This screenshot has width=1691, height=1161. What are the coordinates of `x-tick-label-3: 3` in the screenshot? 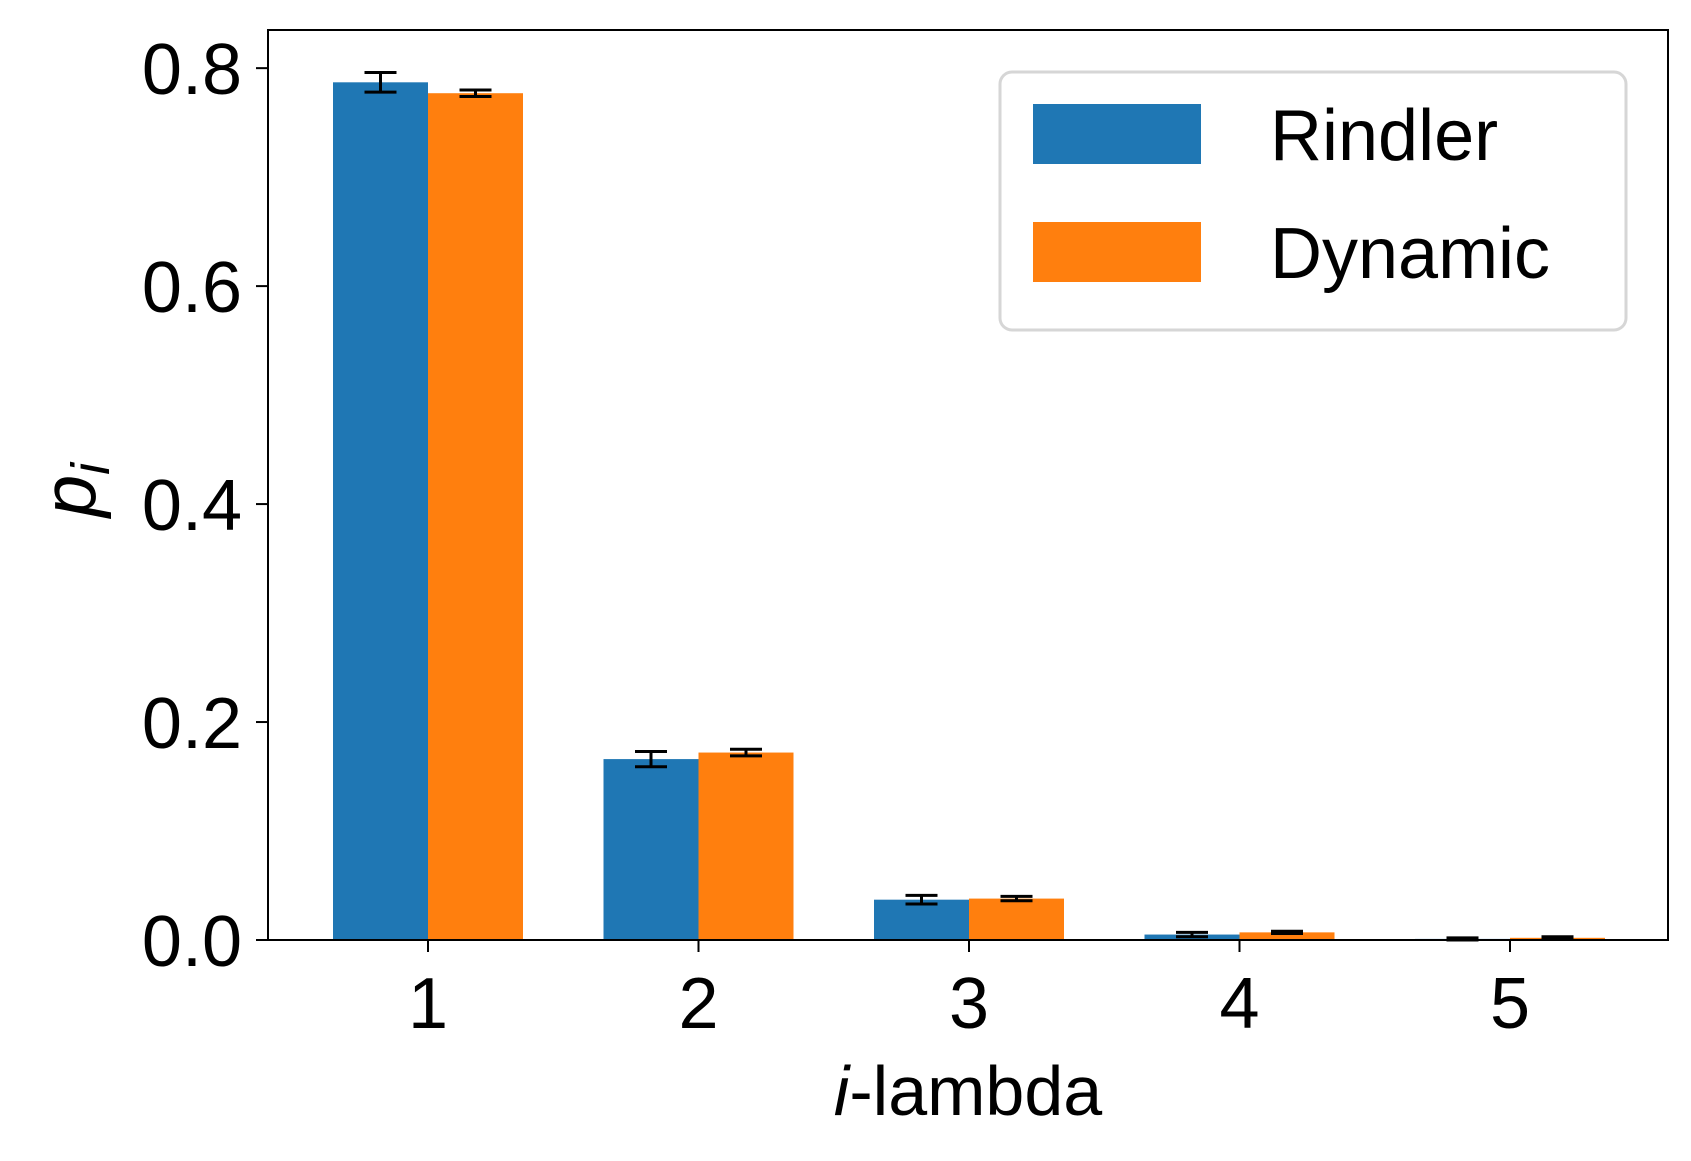 It's located at (969, 1004).